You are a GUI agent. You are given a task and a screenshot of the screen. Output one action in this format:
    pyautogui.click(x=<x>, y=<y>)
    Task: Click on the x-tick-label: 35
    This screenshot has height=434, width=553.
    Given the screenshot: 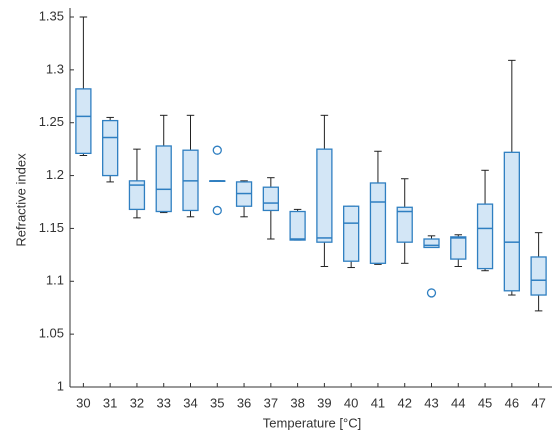 What is the action you would take?
    pyautogui.click(x=217, y=402)
    